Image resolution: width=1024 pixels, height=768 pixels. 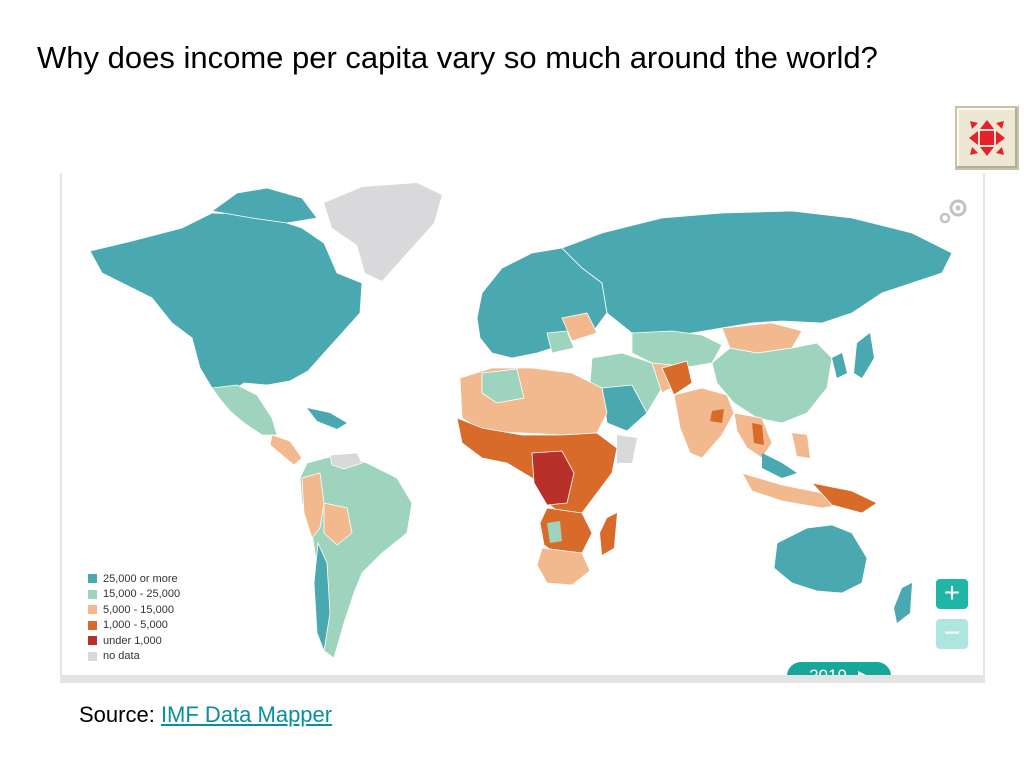 I want to click on zoom-in-button: +, so click(x=952, y=594).